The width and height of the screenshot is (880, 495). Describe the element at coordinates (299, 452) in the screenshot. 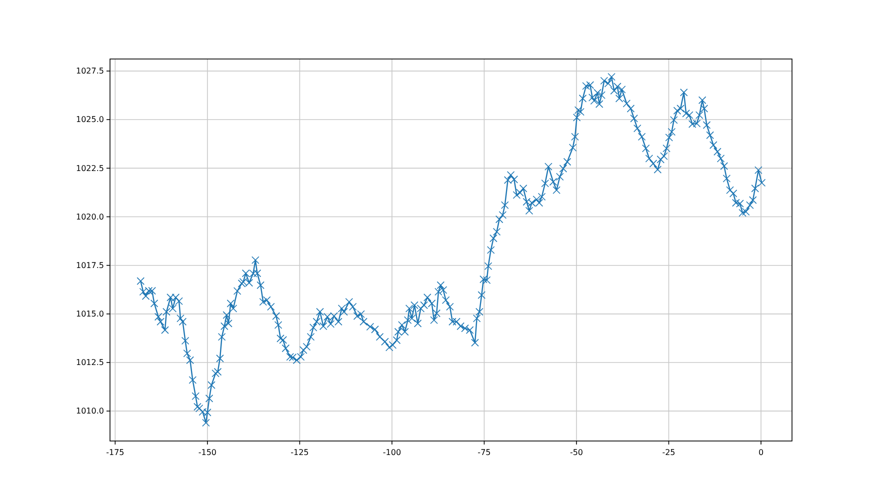

I see `x-tick-label: -125` at that location.